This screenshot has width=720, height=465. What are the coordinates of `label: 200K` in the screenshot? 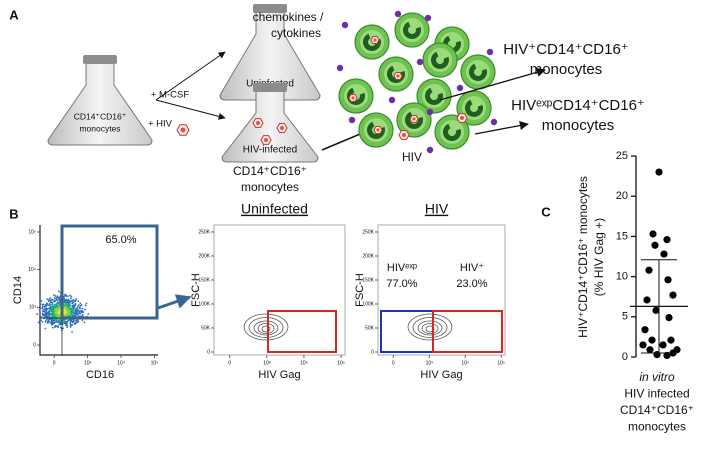 It's located at (368, 256).